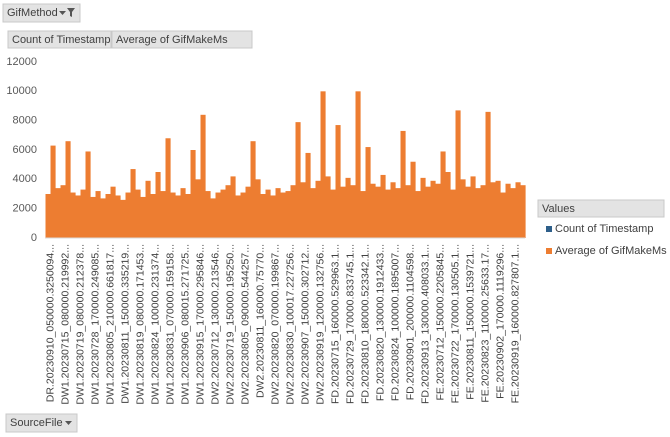  I want to click on filter-button, so click(41, 13).